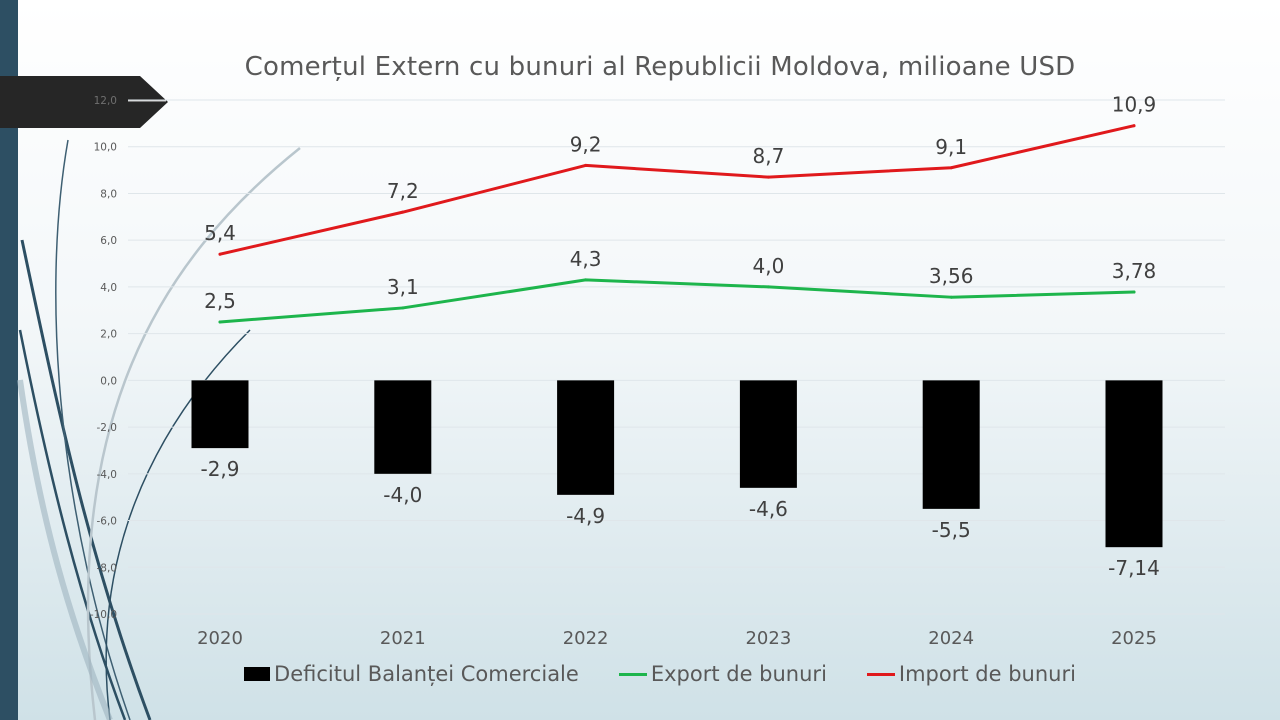 This screenshot has height=720, width=1280. Describe the element at coordinates (220, 414) in the screenshot. I see `bar-deficit-2020` at that location.